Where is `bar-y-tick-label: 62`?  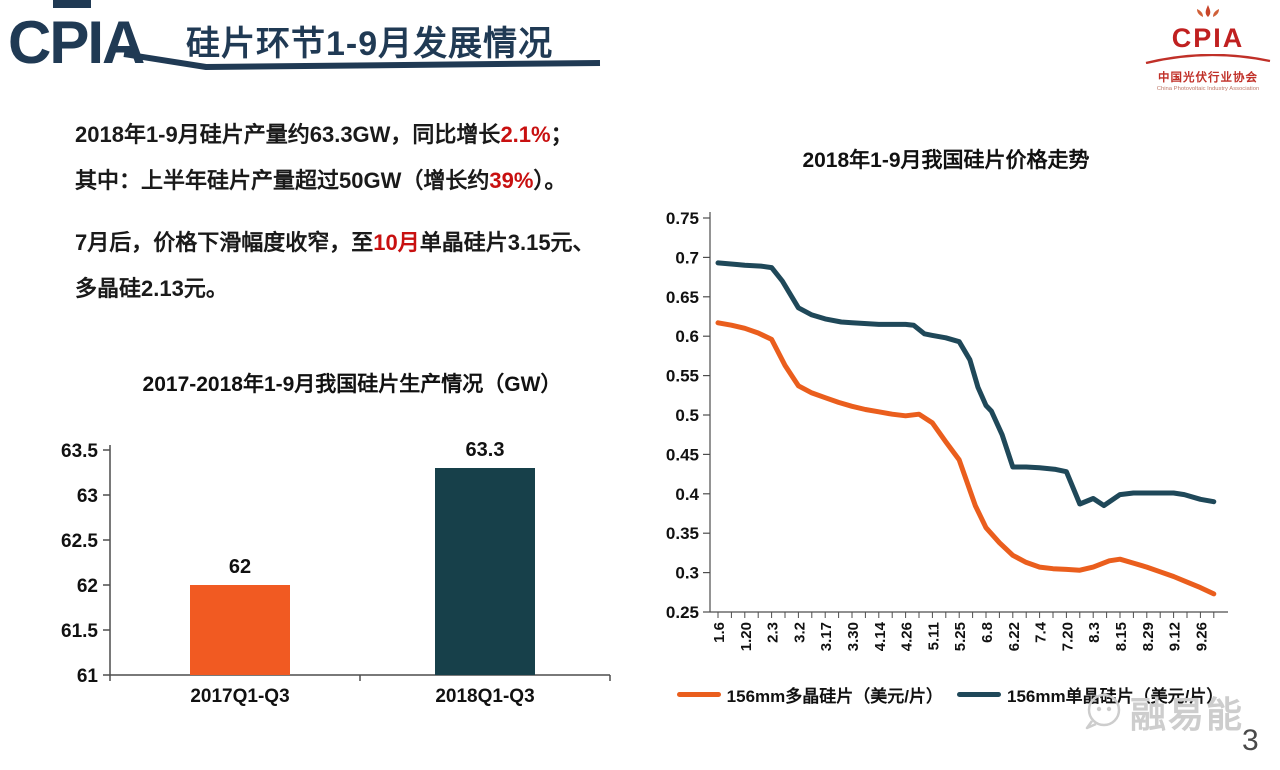 bar-y-tick-label: 62 is located at coordinates (87, 586).